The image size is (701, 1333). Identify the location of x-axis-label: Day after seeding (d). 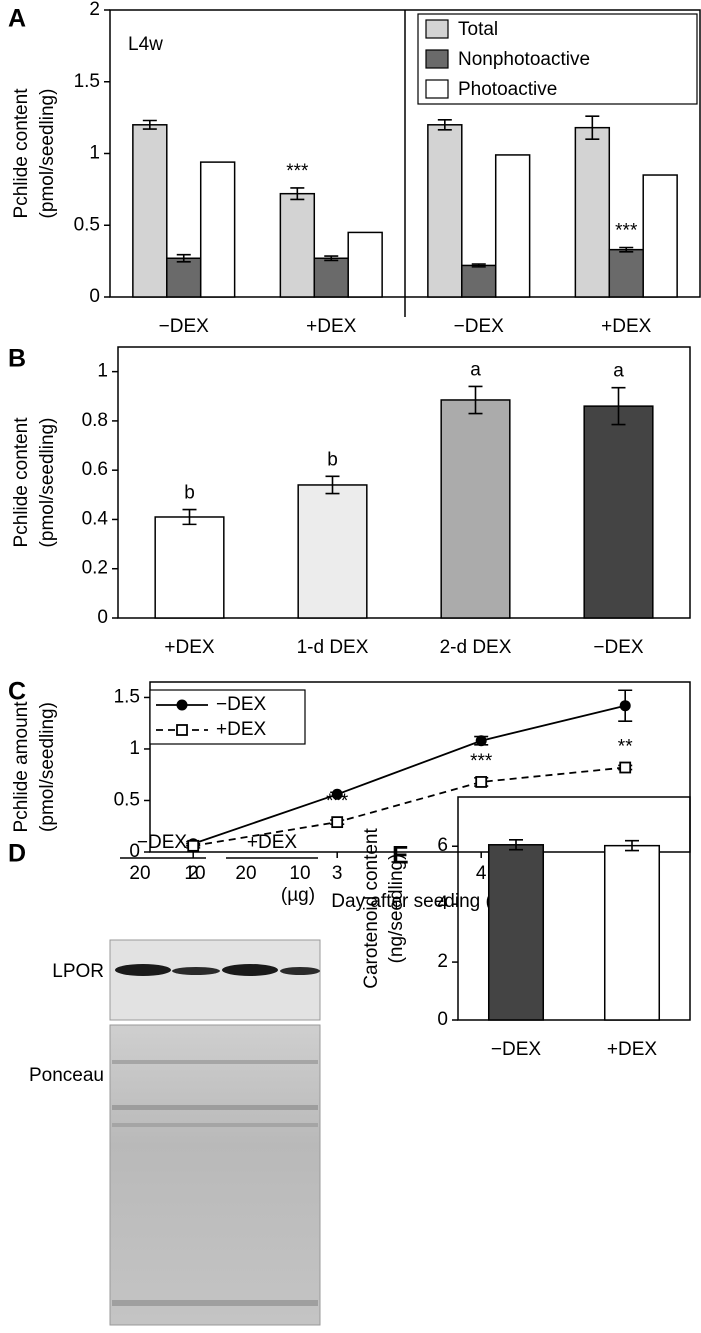
(419, 901).